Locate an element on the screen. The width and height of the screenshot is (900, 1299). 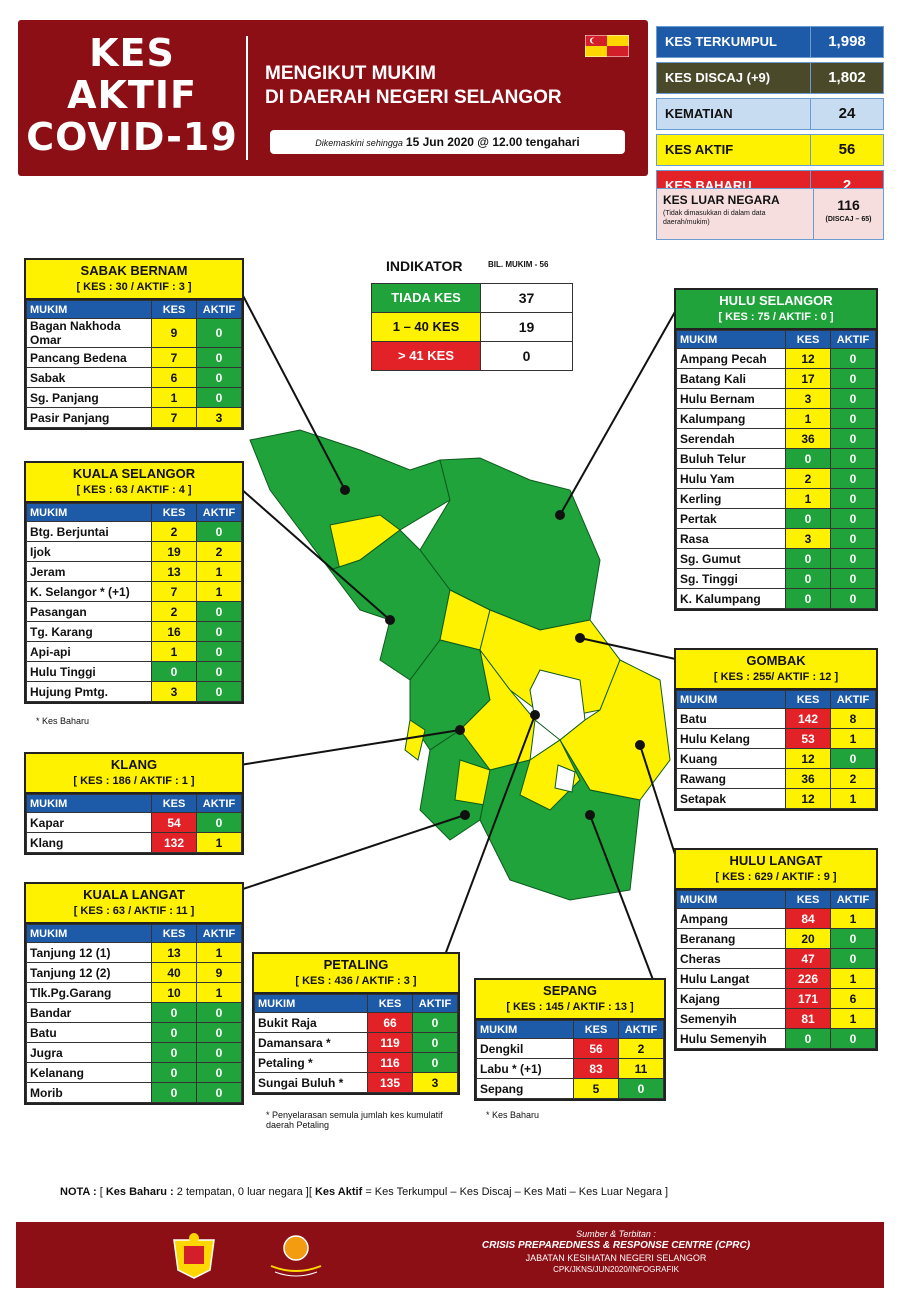
mukim-name: Ampang Pecah is located at coordinates (731, 358).